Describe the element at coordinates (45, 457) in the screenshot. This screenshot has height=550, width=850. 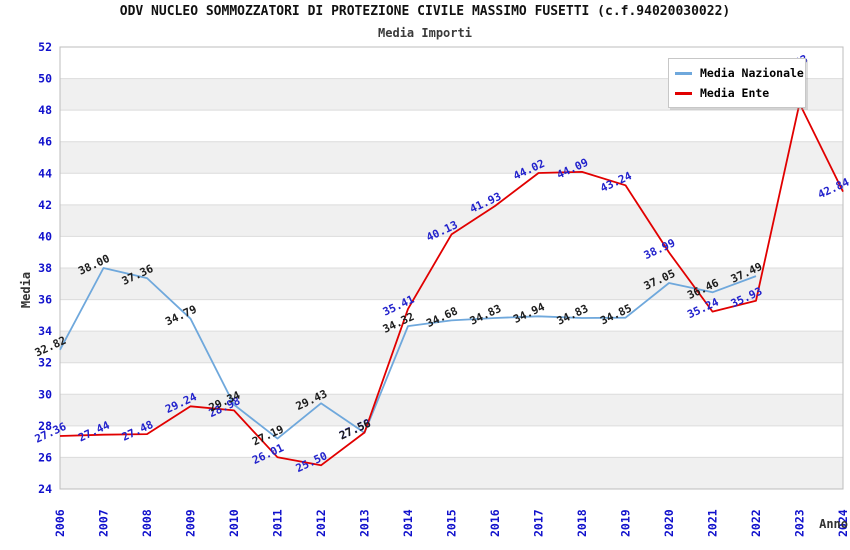
I see `y-tick-label: 26` at that location.